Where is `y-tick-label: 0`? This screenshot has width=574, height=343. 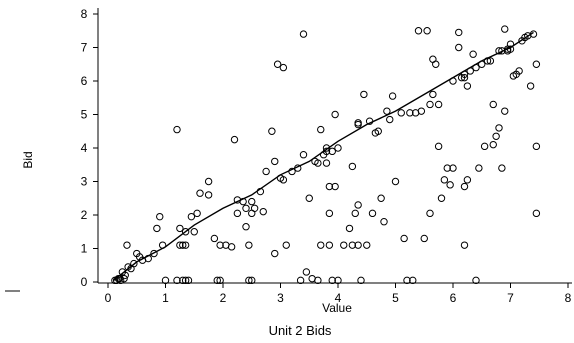 y-tick-label: 0 is located at coordinates (84, 282).